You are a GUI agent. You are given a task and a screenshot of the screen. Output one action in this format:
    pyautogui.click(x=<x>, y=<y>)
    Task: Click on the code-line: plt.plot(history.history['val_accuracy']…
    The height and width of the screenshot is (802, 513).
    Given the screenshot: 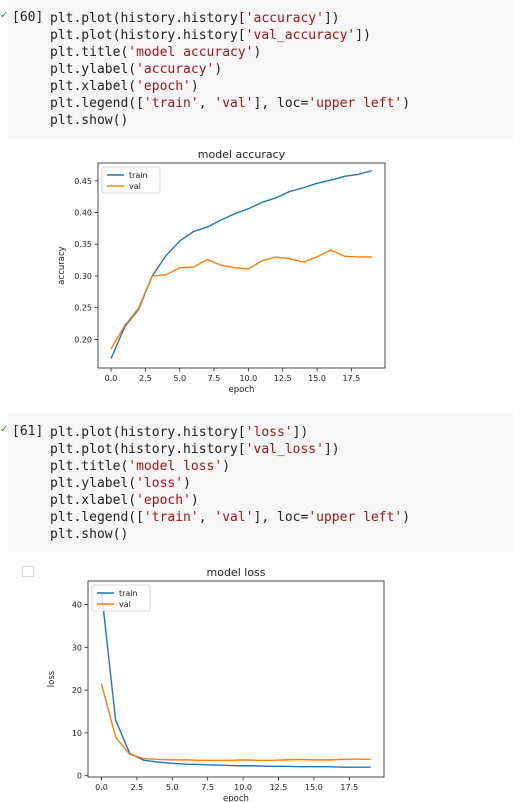 What is the action you would take?
    pyautogui.click(x=210, y=35)
    